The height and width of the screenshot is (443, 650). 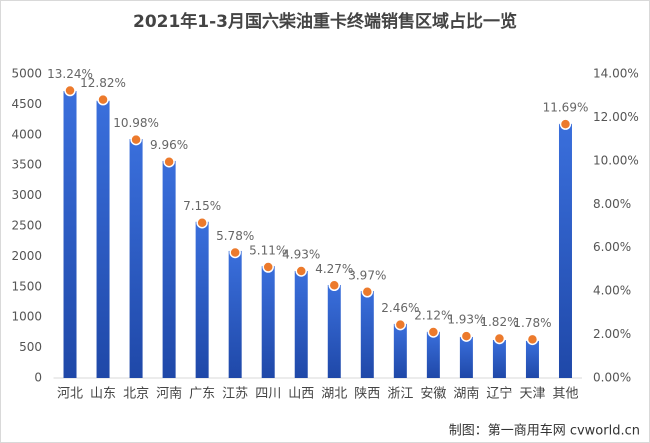 I want to click on y-tick-label: 2000, so click(x=26, y=256).